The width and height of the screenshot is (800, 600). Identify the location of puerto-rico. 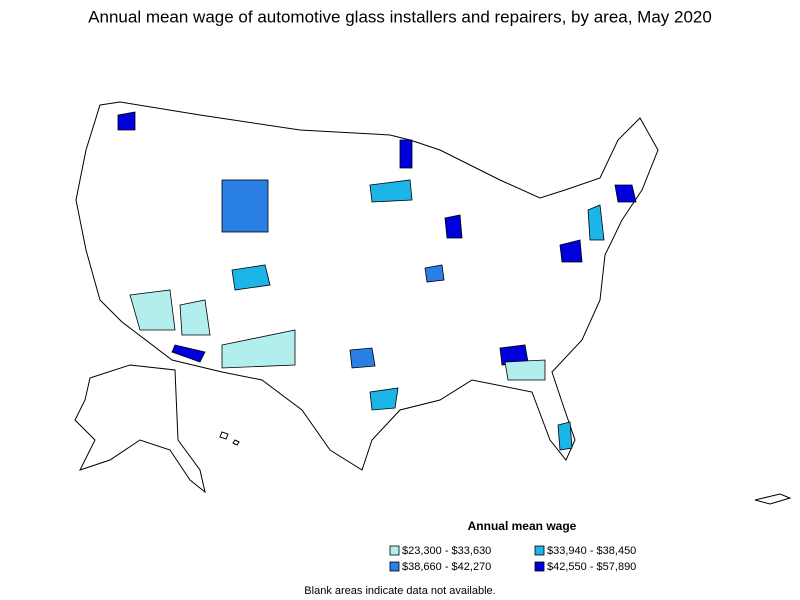
(773, 499).